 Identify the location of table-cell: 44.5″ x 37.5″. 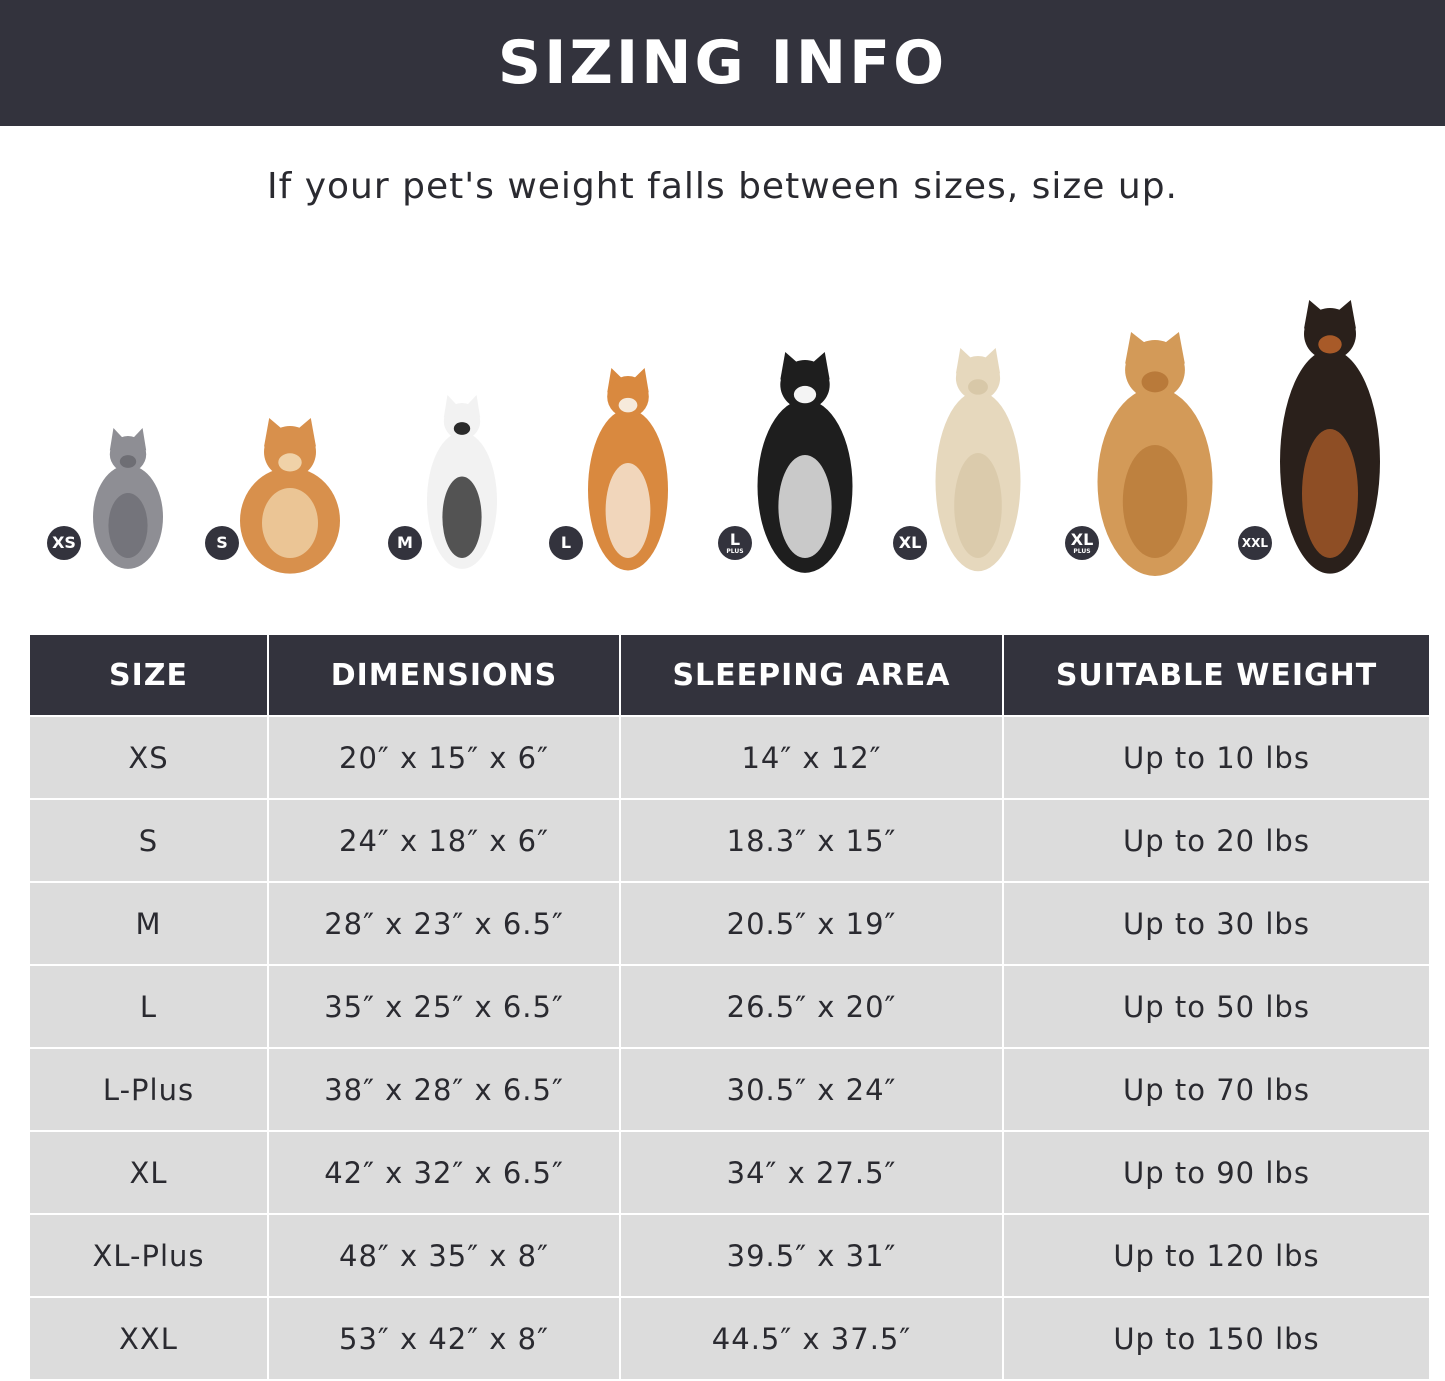
(811, 1338).